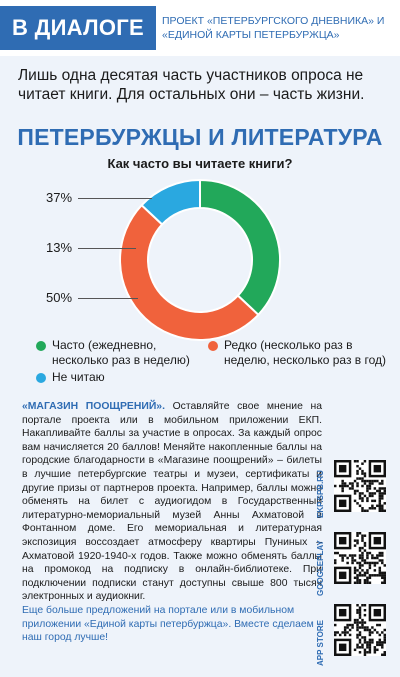  Describe the element at coordinates (93, 406) in the screenshot. I see `shop-heading: «МАГАЗИН ПООЩРЕНИЙ».` at that location.